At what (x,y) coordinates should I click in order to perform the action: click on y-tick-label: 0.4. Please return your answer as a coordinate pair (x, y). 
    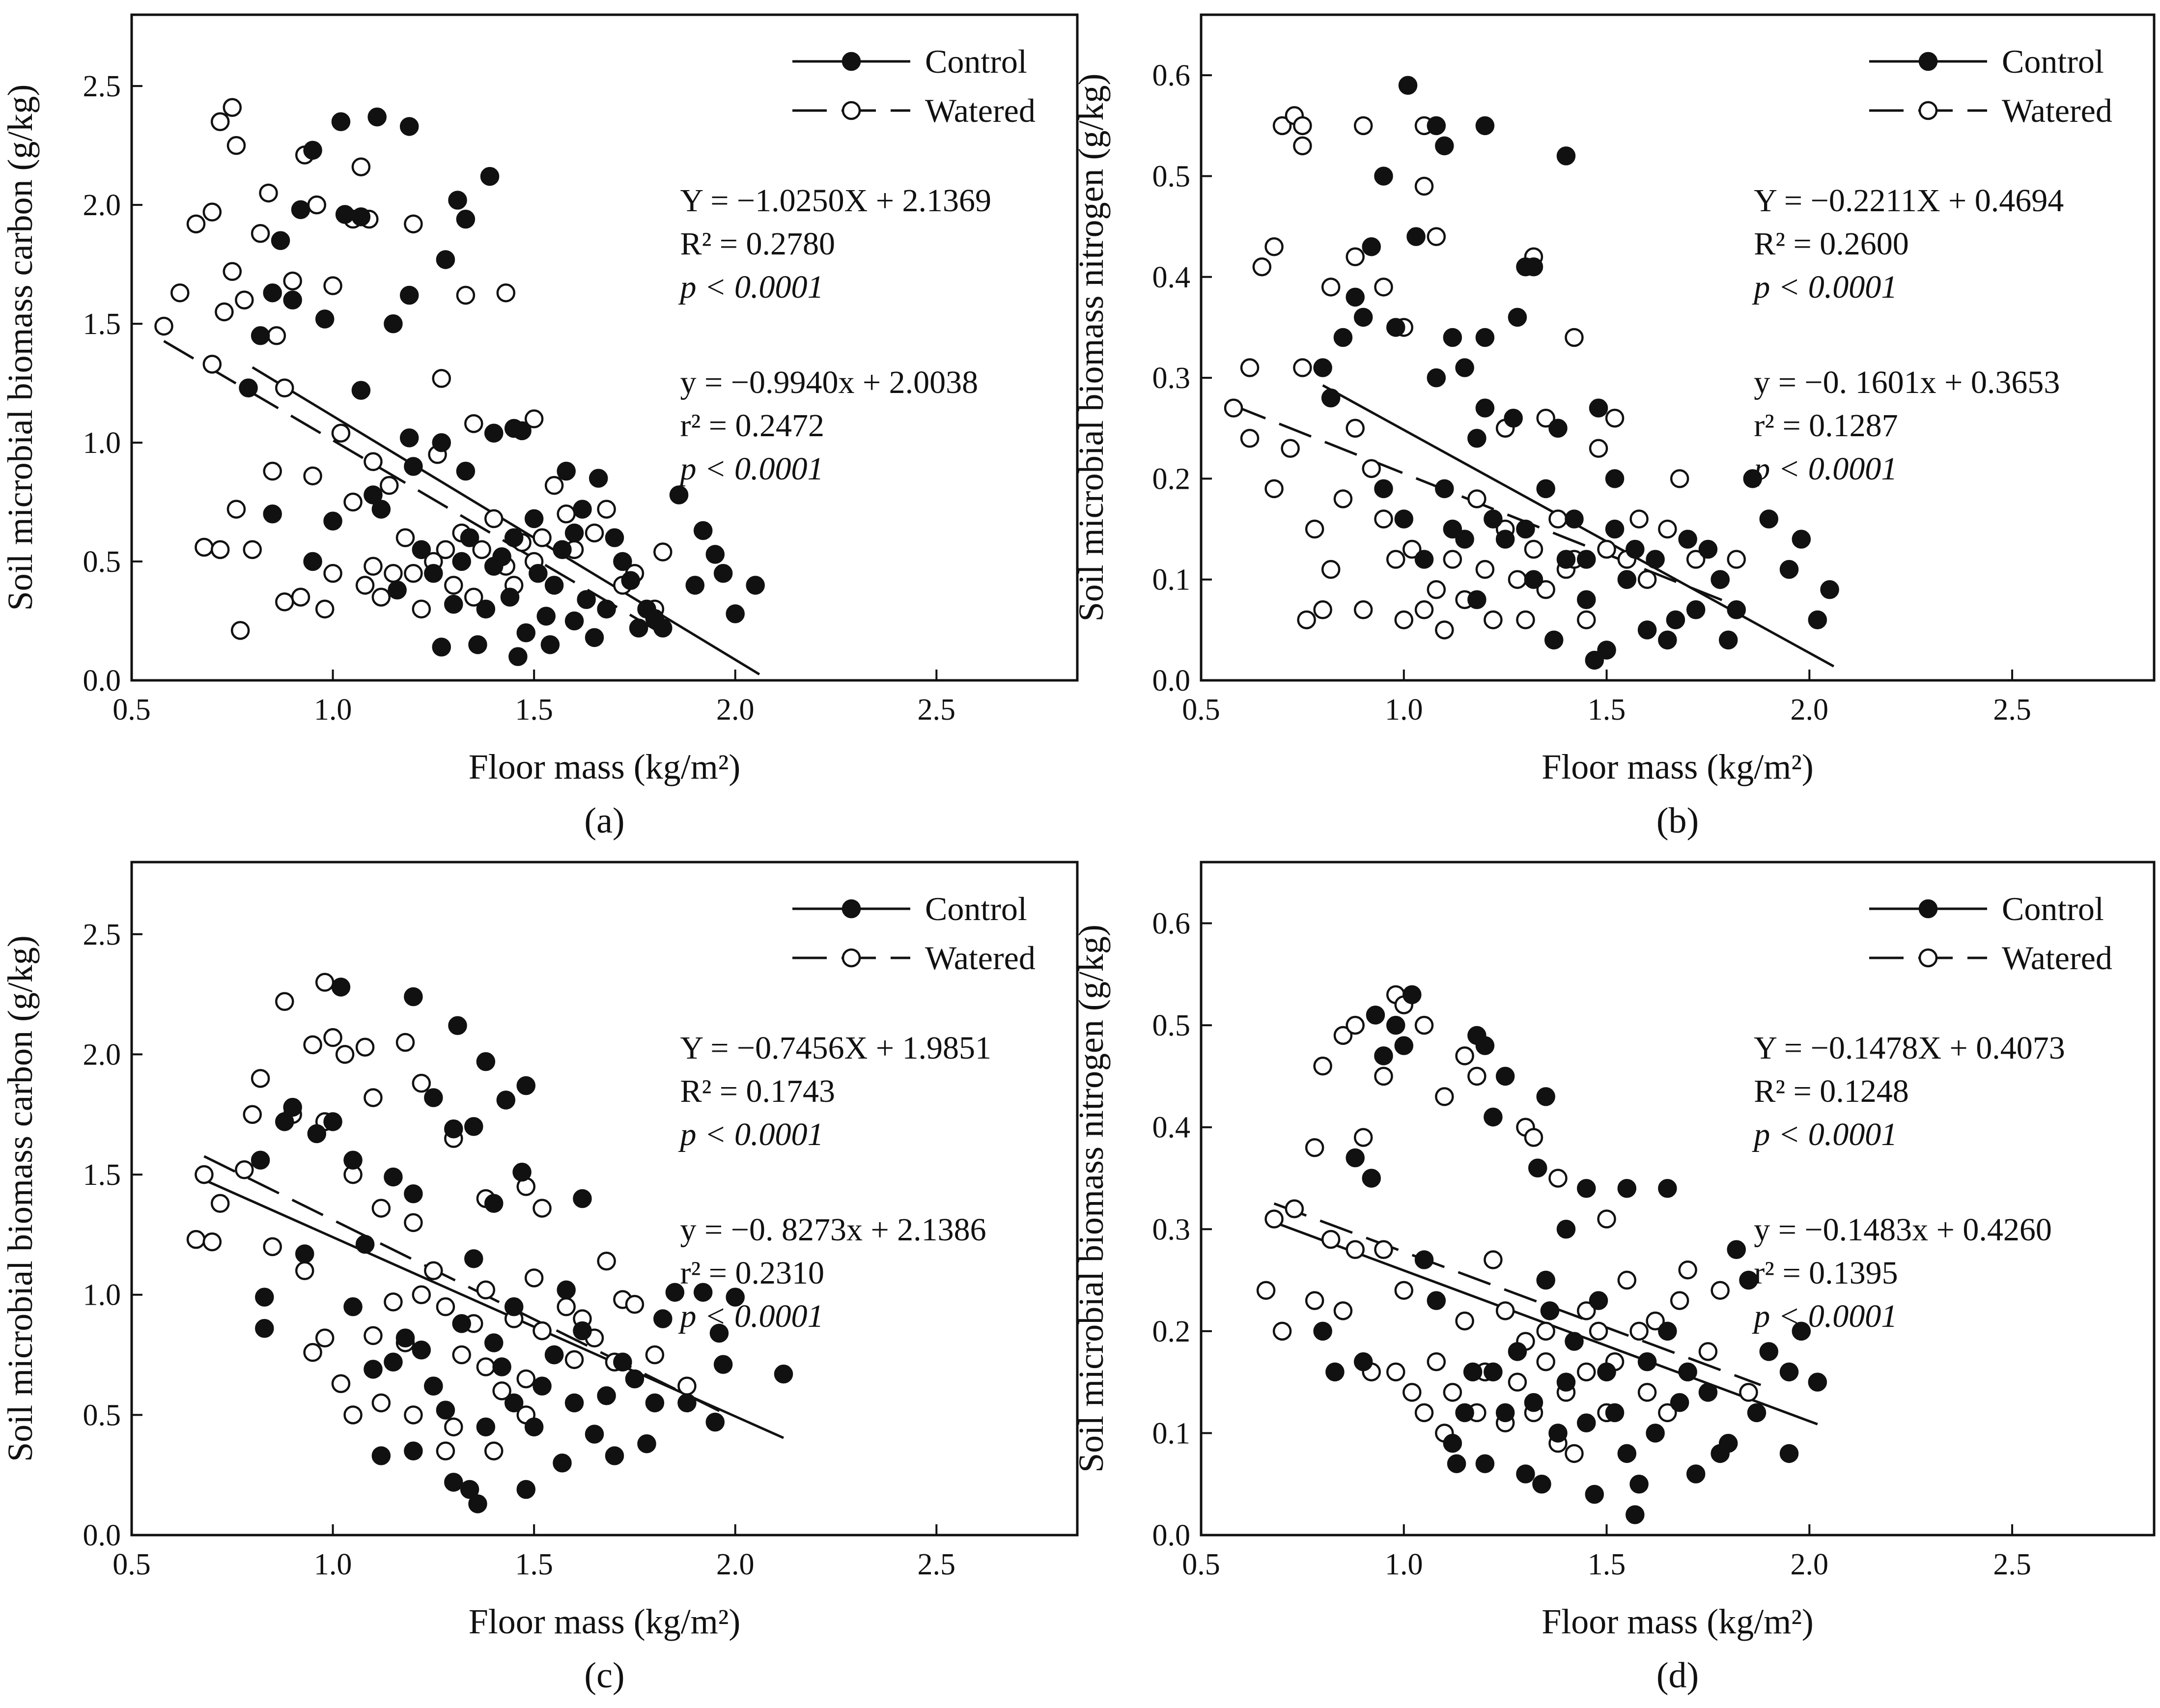
    Looking at the image, I should click on (1171, 1128).